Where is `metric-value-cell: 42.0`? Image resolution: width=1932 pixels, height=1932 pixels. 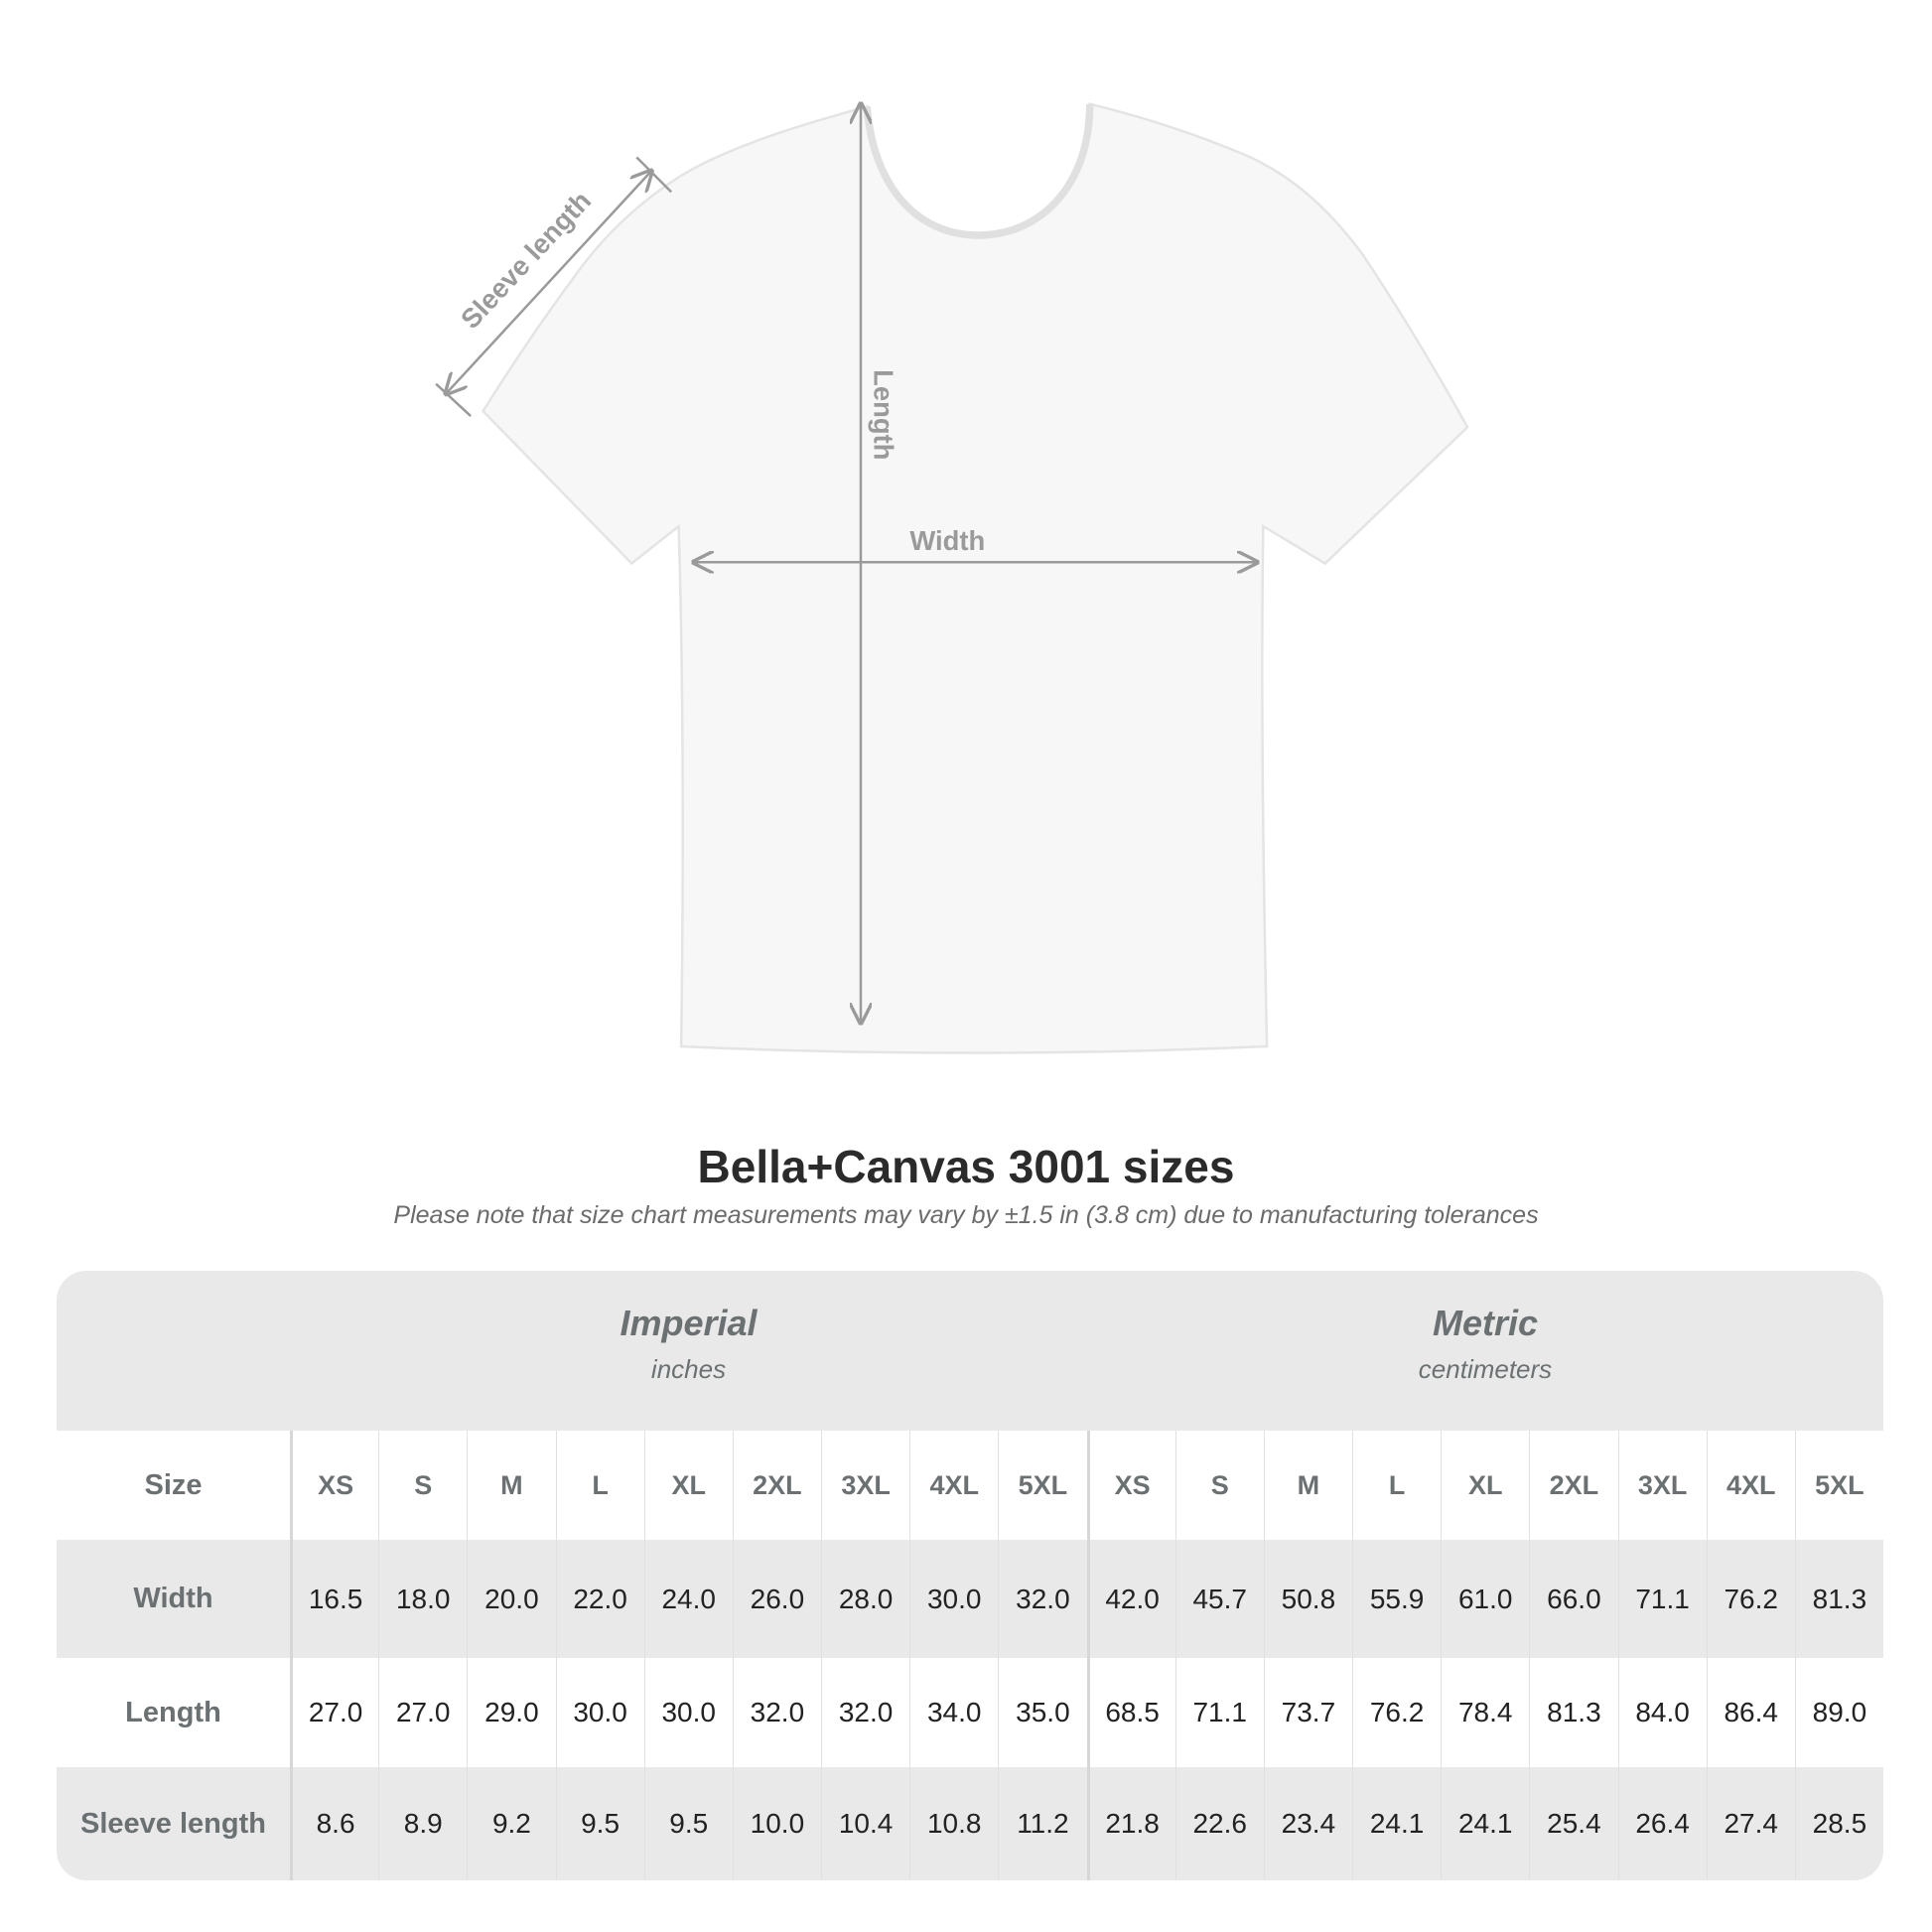 metric-value-cell: 42.0 is located at coordinates (1130, 1599).